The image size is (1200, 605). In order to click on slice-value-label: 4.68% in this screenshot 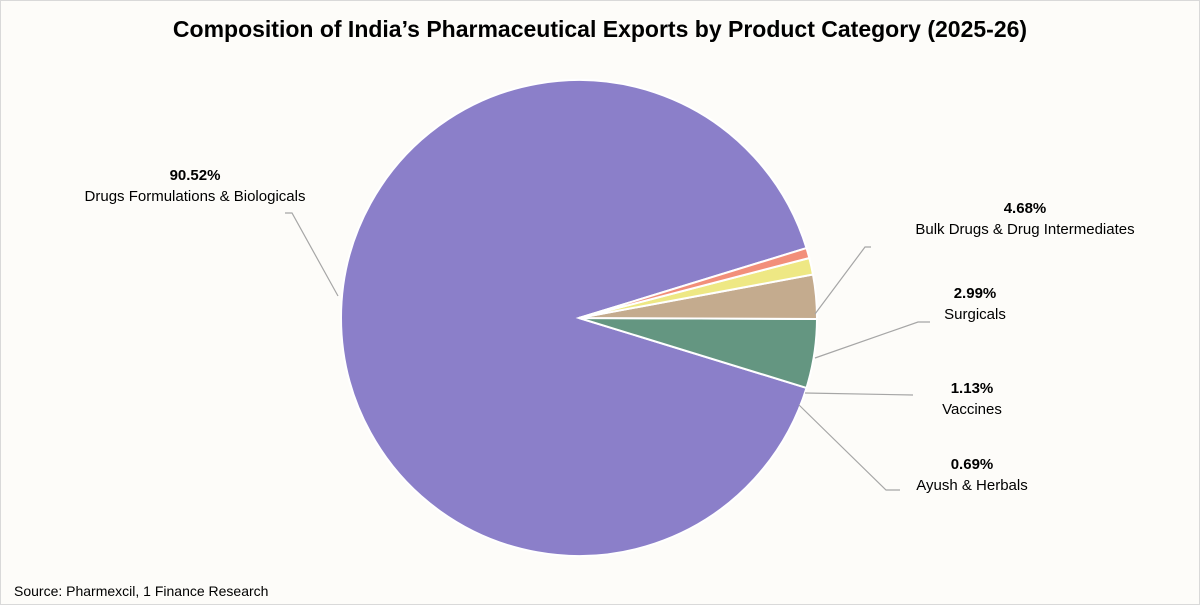, I will do `click(1025, 208)`.